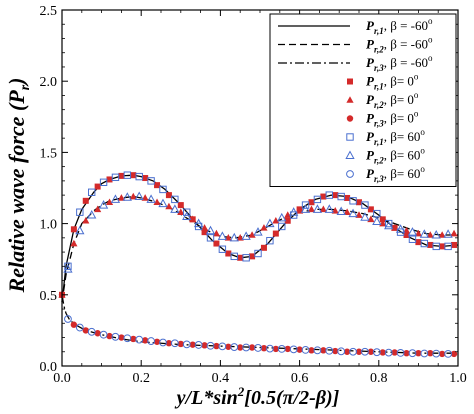  I want to click on y-tick-label: 2.0, so click(49, 82).